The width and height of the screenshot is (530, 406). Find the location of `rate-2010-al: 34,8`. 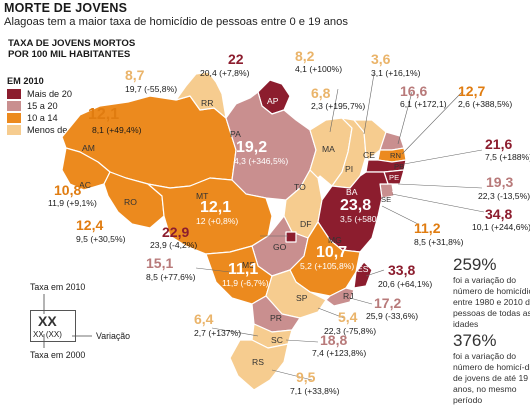

rate-2010-al: 34,8 is located at coordinates (499, 214).